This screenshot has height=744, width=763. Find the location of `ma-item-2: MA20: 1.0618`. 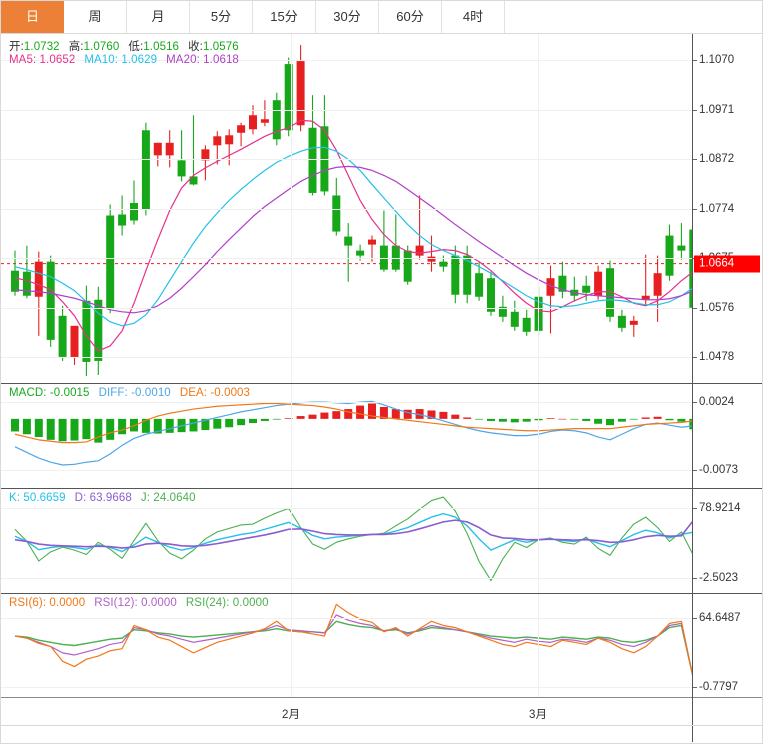

ma-item-2: MA20: 1.0618 is located at coordinates (202, 60).